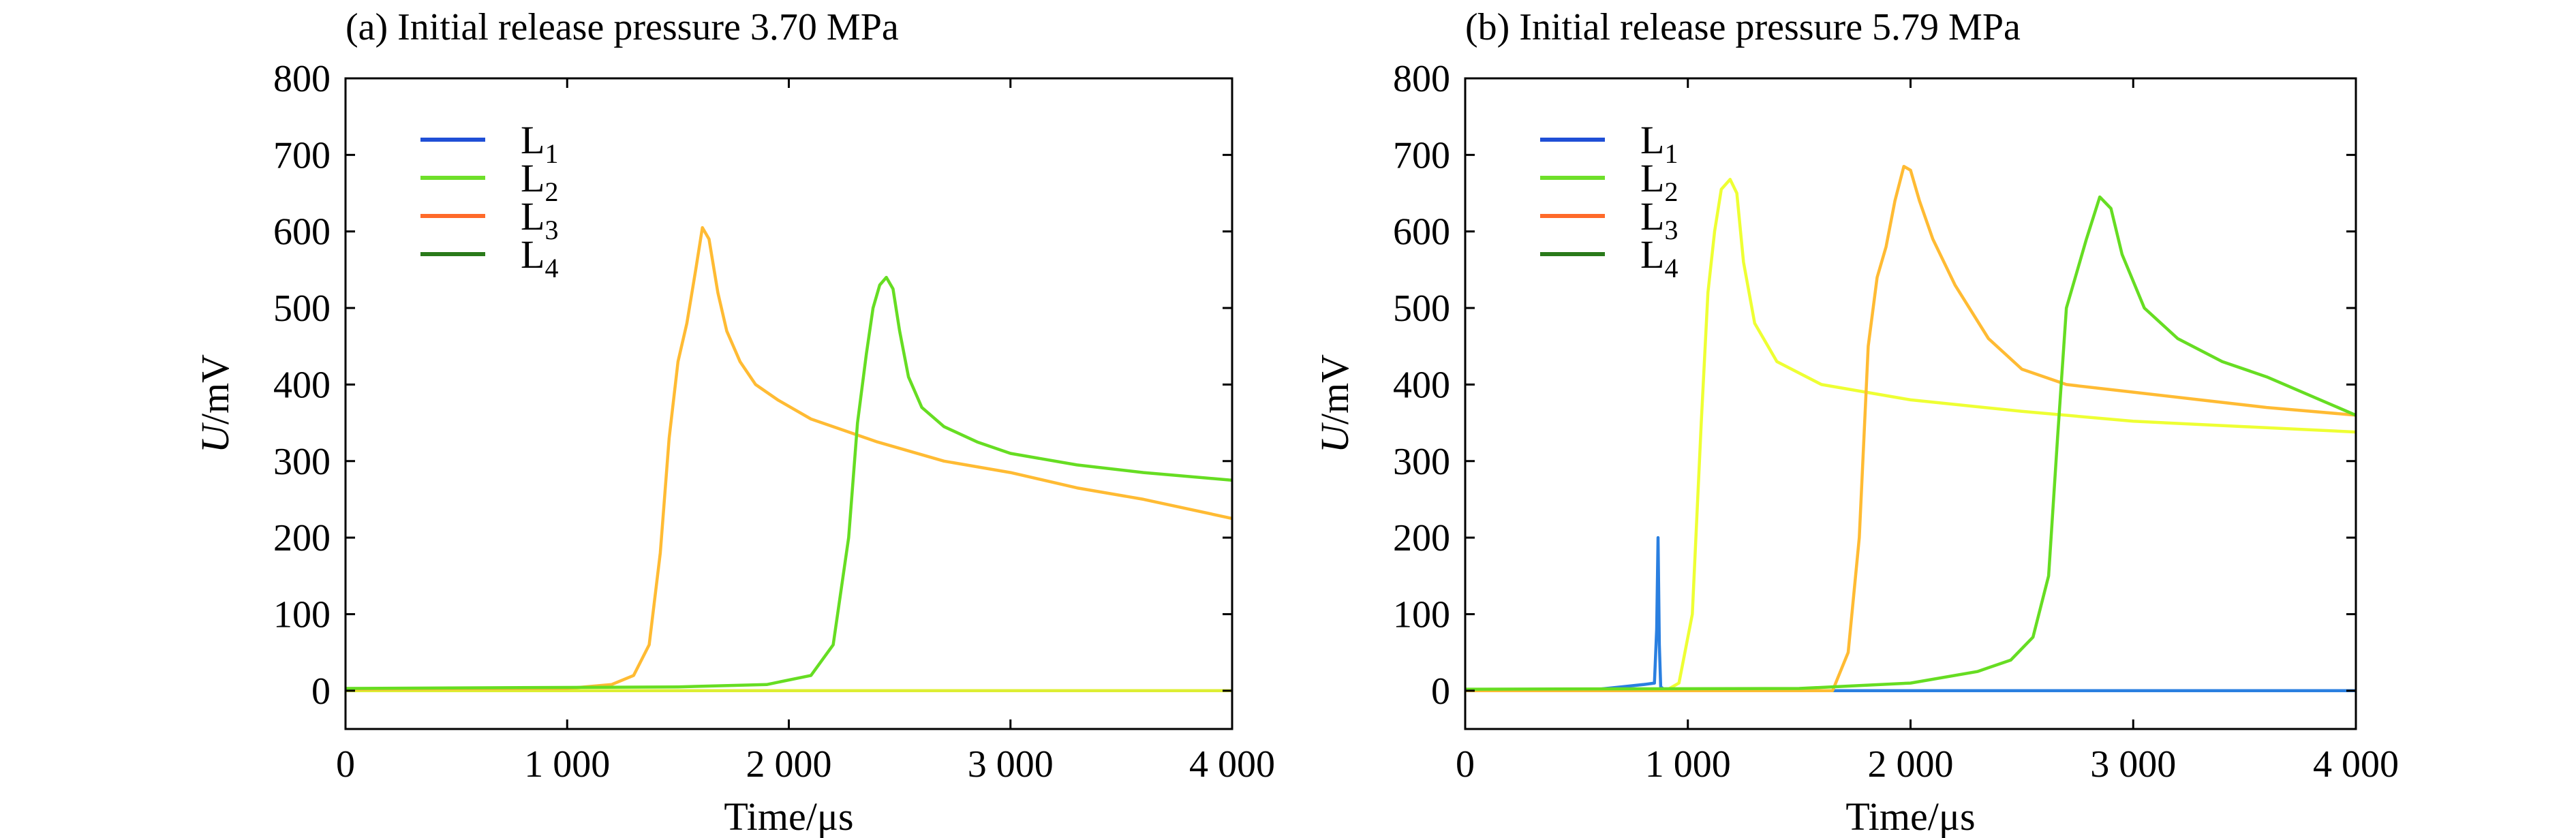 This screenshot has height=838, width=2576. What do you see at coordinates (622, 27) in the screenshot?
I see `chart-title: (a) Initial release pressure 3.70 MPa` at bounding box center [622, 27].